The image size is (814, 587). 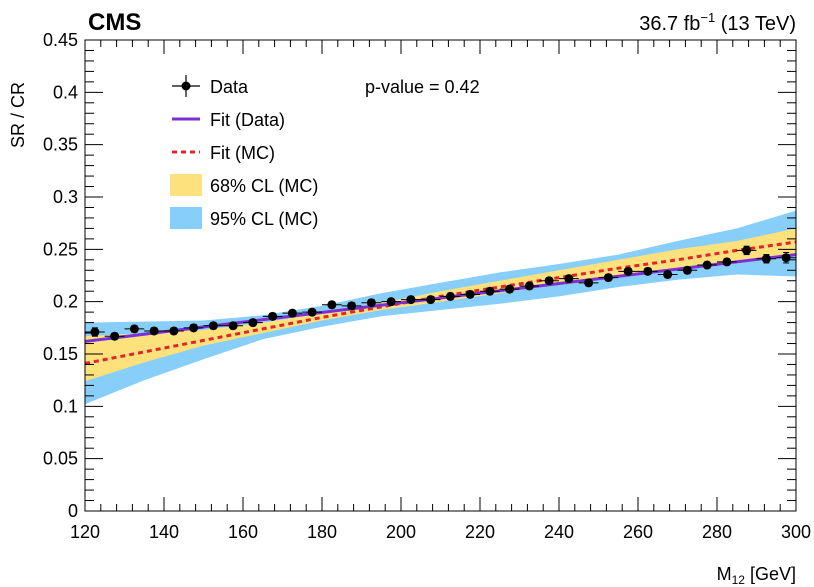 What do you see at coordinates (717, 22) in the screenshot?
I see `luminosity-label: 36.7 fb−1 (13 TeV)` at bounding box center [717, 22].